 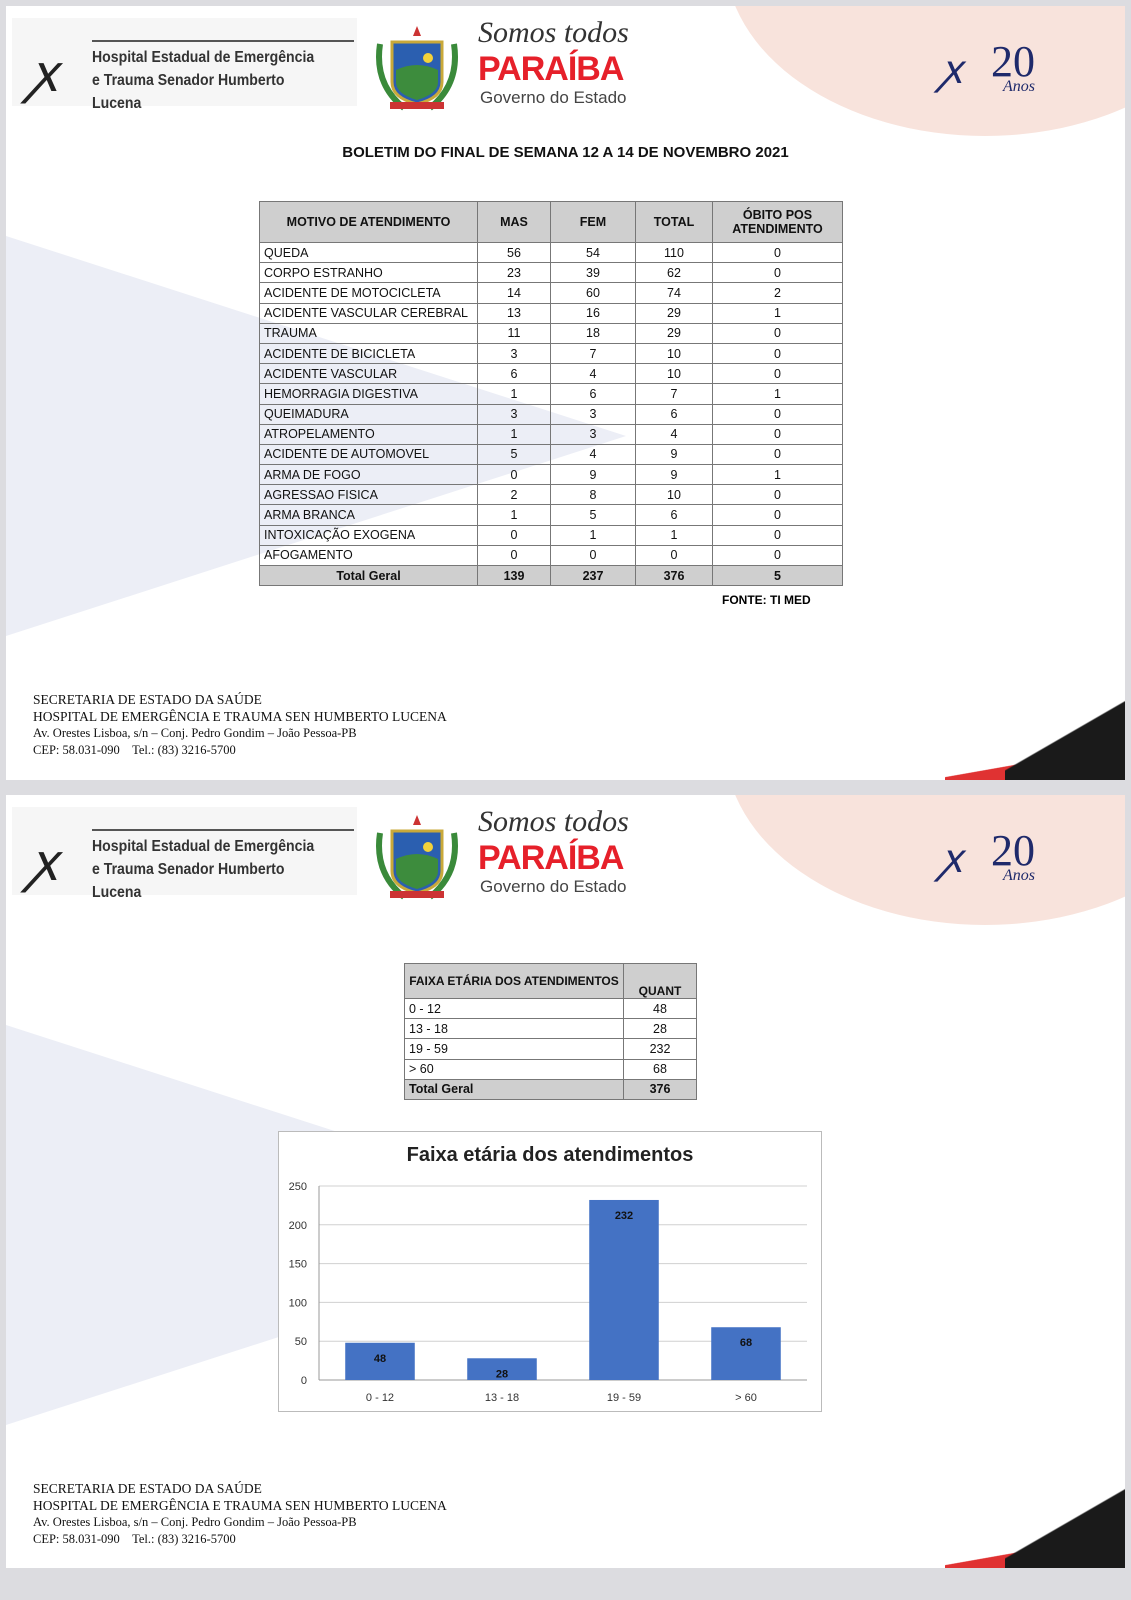 What do you see at coordinates (674, 535) in the screenshot?
I see `cell-total: 1` at bounding box center [674, 535].